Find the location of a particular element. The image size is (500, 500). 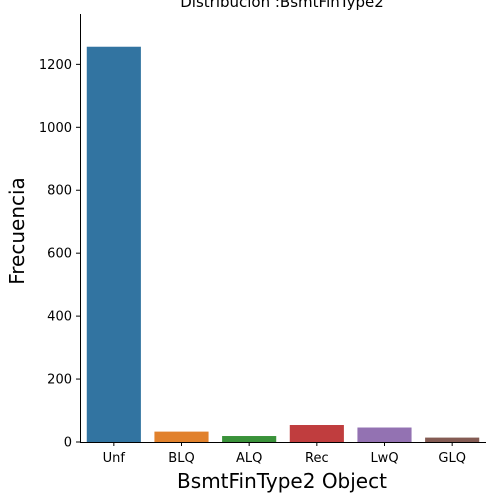

x-tick-label: Unf is located at coordinates (114, 458).